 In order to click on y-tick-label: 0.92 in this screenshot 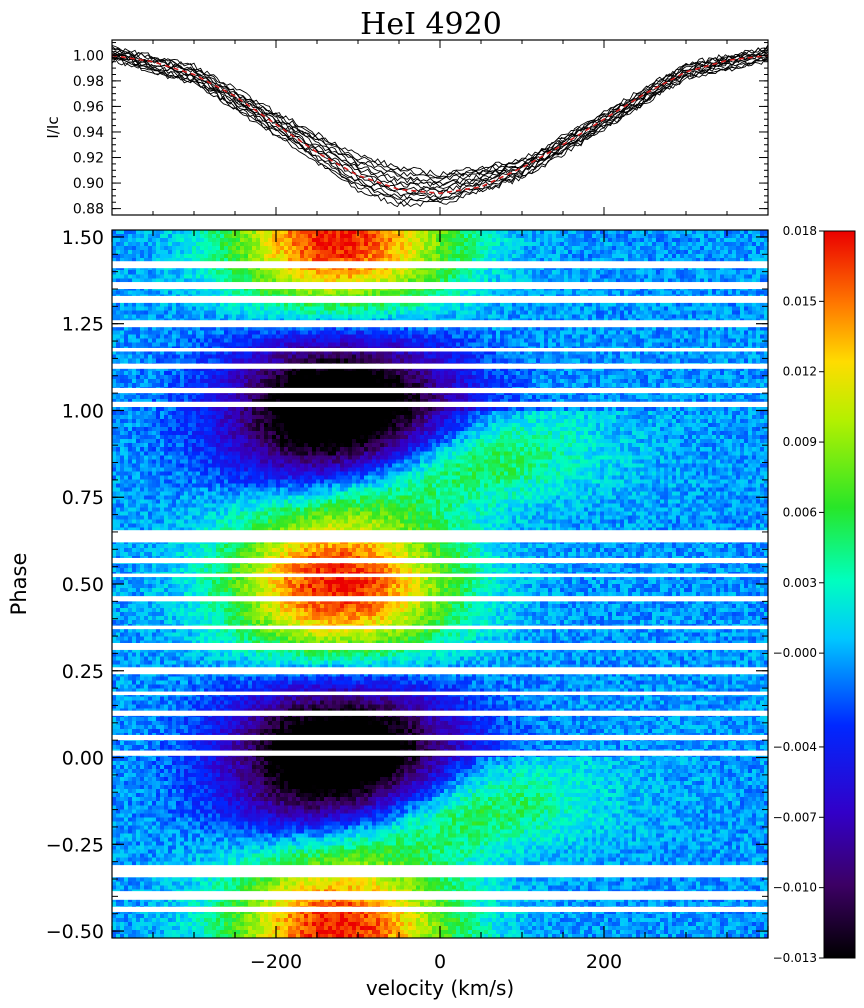, I will do `click(88, 159)`.